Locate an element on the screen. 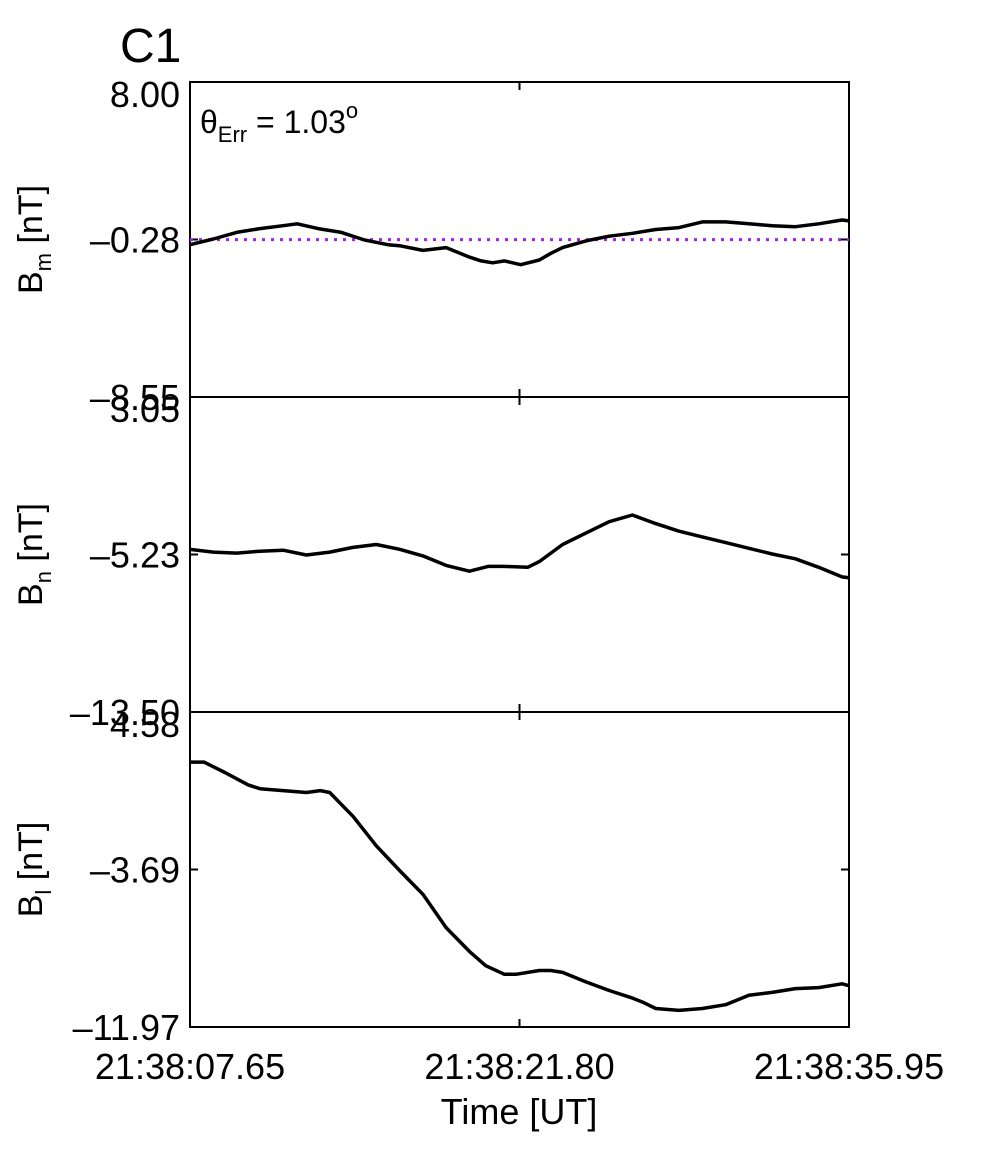 This screenshot has width=1000, height=1167. y-tick-label: –8.55 is located at coordinates (135, 397).